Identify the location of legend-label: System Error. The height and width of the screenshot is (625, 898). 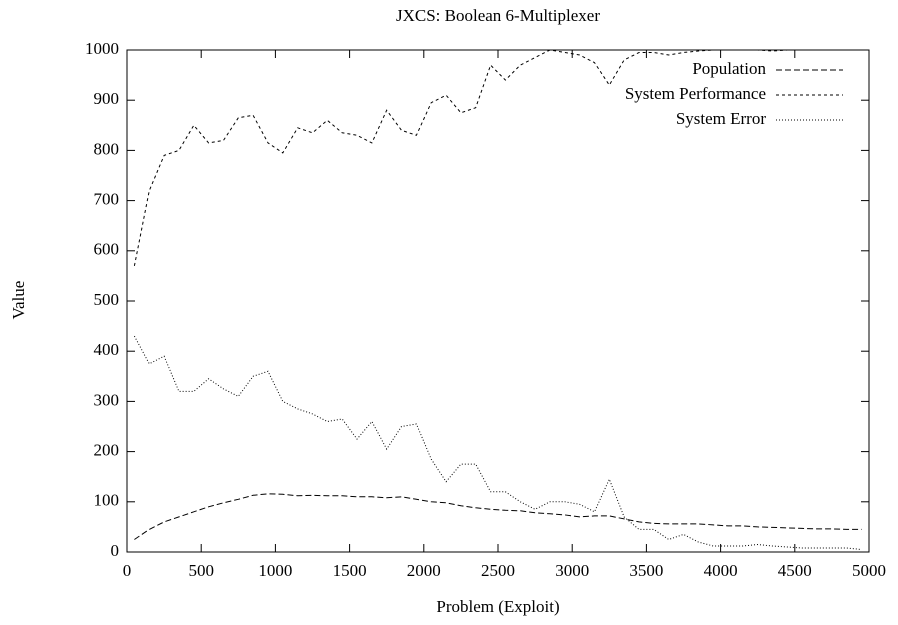
(721, 118).